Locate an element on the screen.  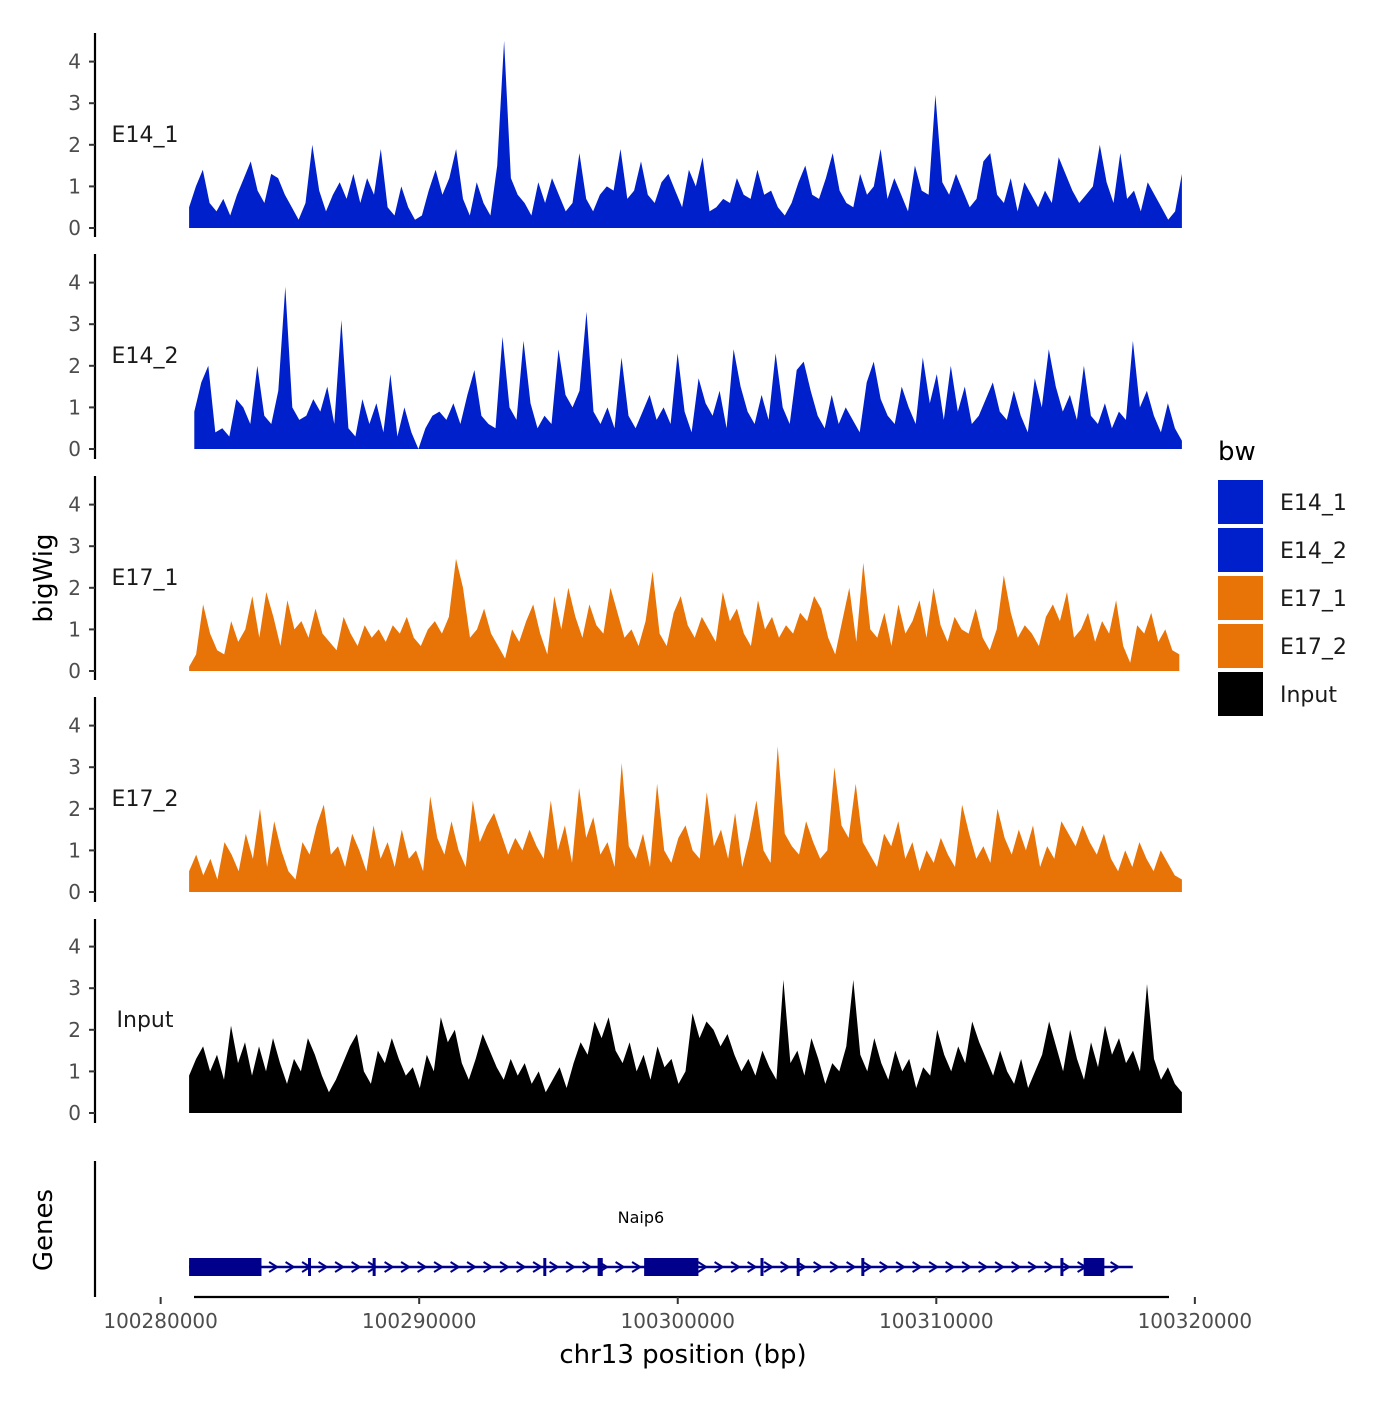
track-e14-1: 0 1 2 3 4 E14_1 is located at coordinates (625, 136).